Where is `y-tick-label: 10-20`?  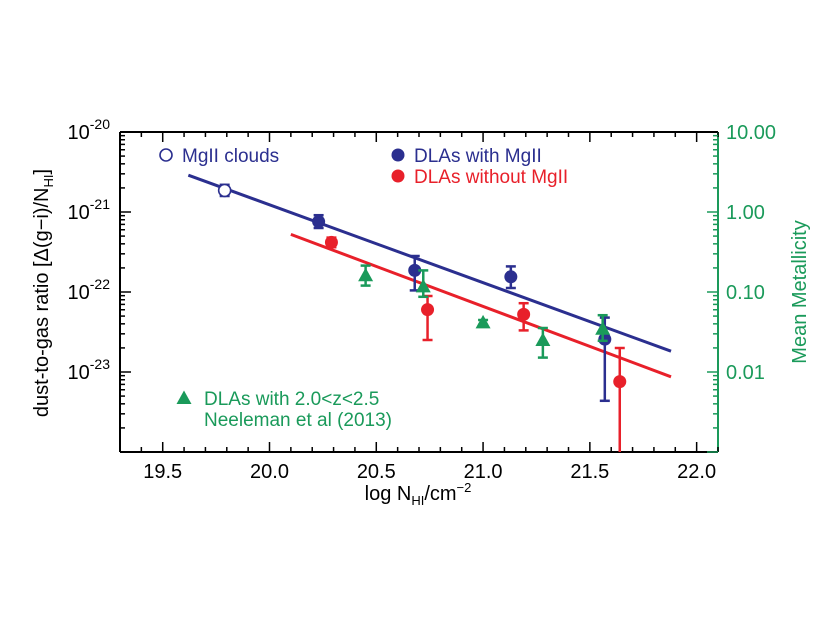 y-tick-label: 10-20 is located at coordinates (89, 130).